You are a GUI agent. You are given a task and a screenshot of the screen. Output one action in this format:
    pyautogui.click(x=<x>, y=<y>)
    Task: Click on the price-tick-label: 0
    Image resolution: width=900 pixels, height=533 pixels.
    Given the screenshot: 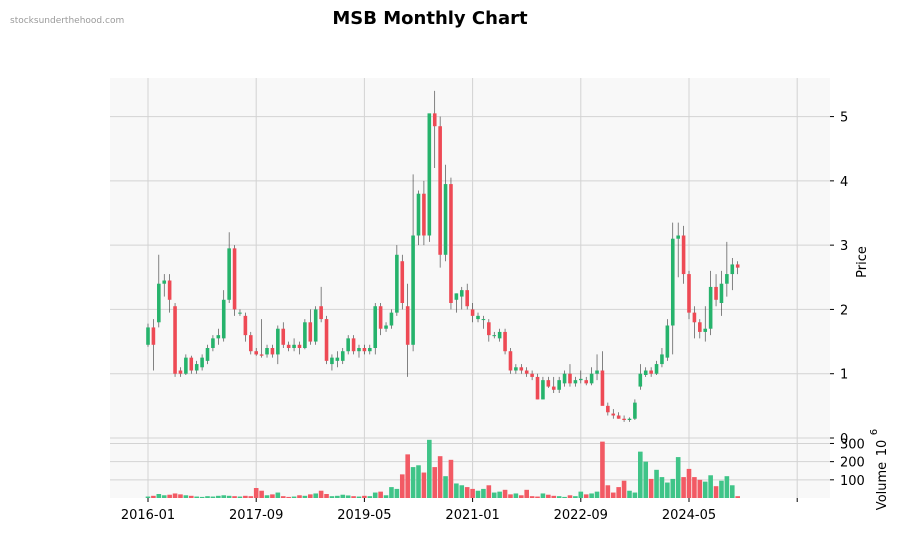 What is the action you would take?
    pyautogui.click(x=844, y=439)
    